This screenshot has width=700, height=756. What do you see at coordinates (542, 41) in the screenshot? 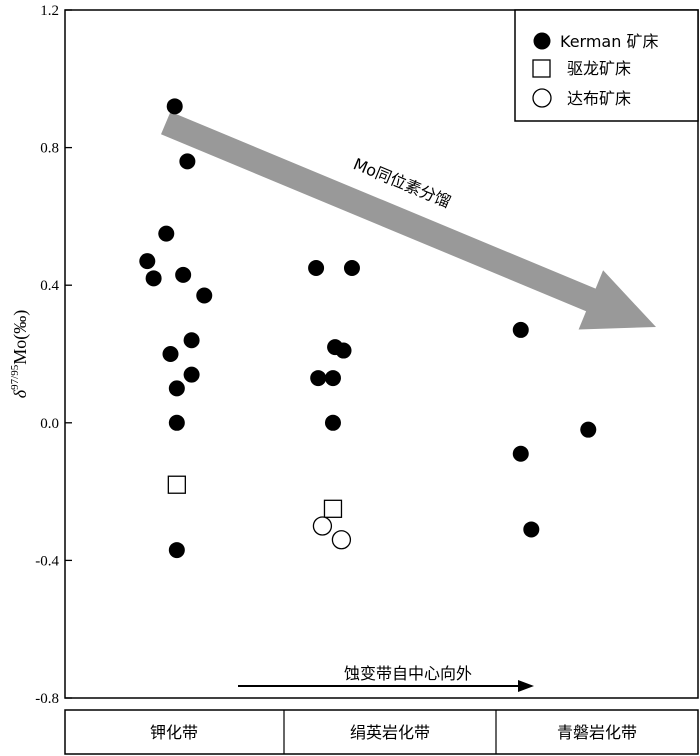
I see `legend-marker-kerman` at bounding box center [542, 41].